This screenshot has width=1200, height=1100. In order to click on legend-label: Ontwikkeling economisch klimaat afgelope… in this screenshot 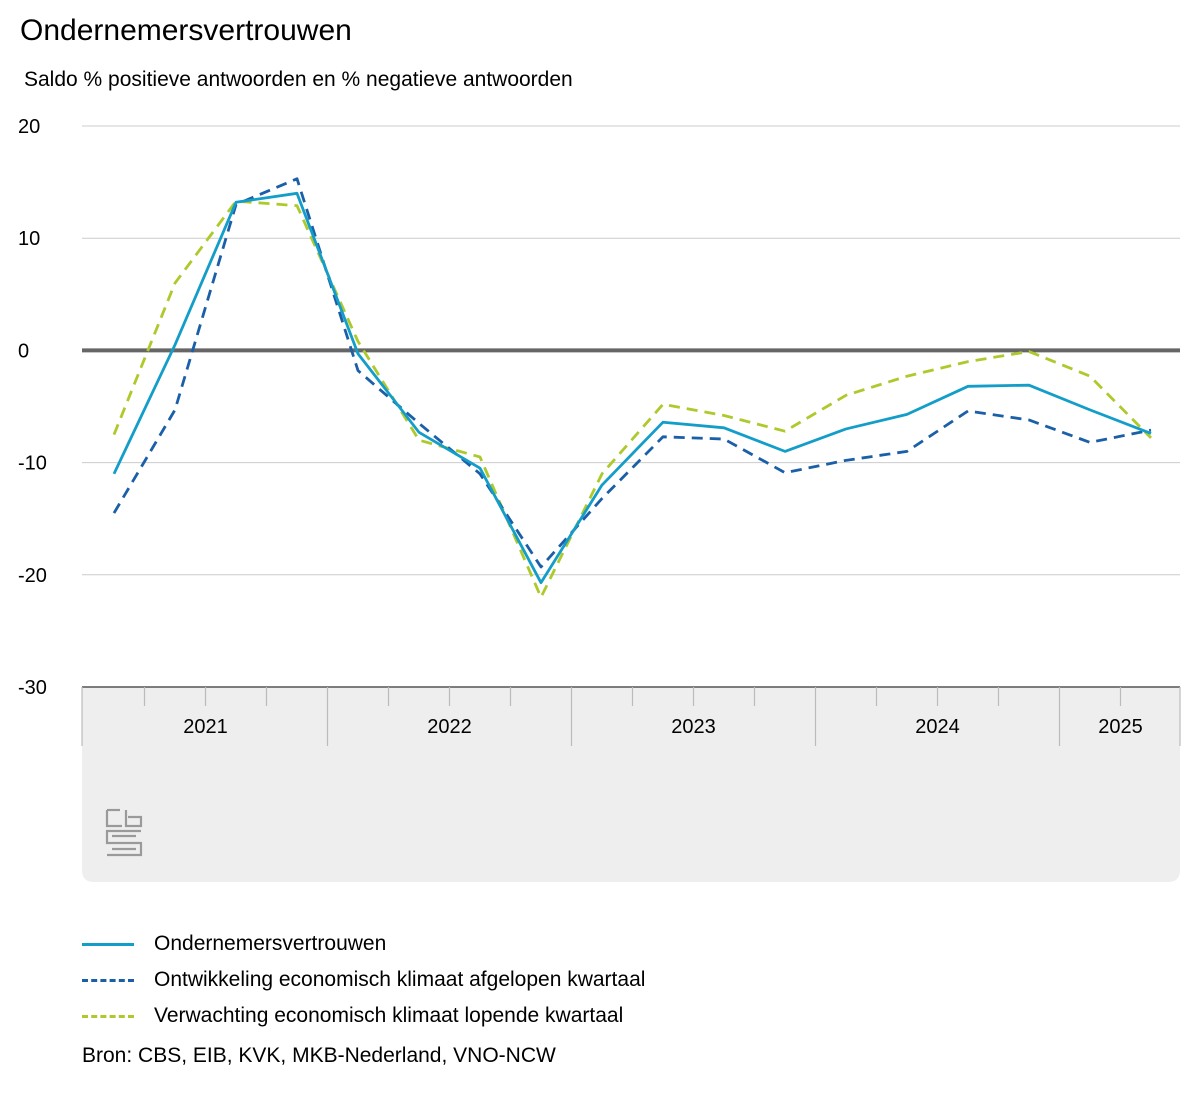, I will do `click(400, 979)`.